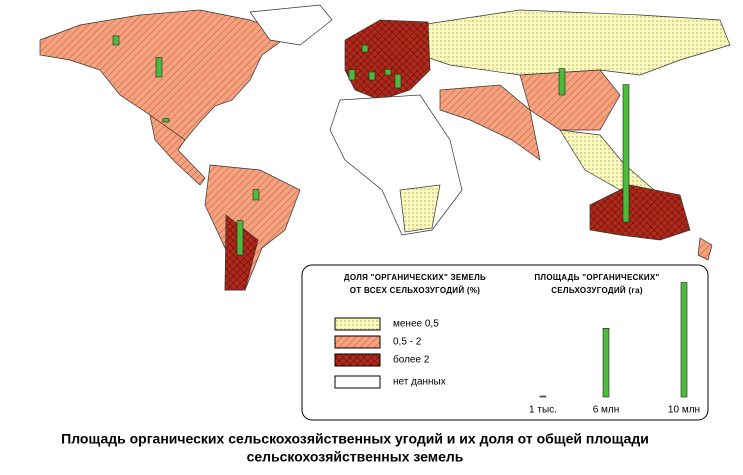 Image resolution: width=743 pixels, height=475 pixels. I want to click on legend-title: ОТ ВСЕХ СЕЛЬХОЗУГОДИЙ (%), so click(415, 290).